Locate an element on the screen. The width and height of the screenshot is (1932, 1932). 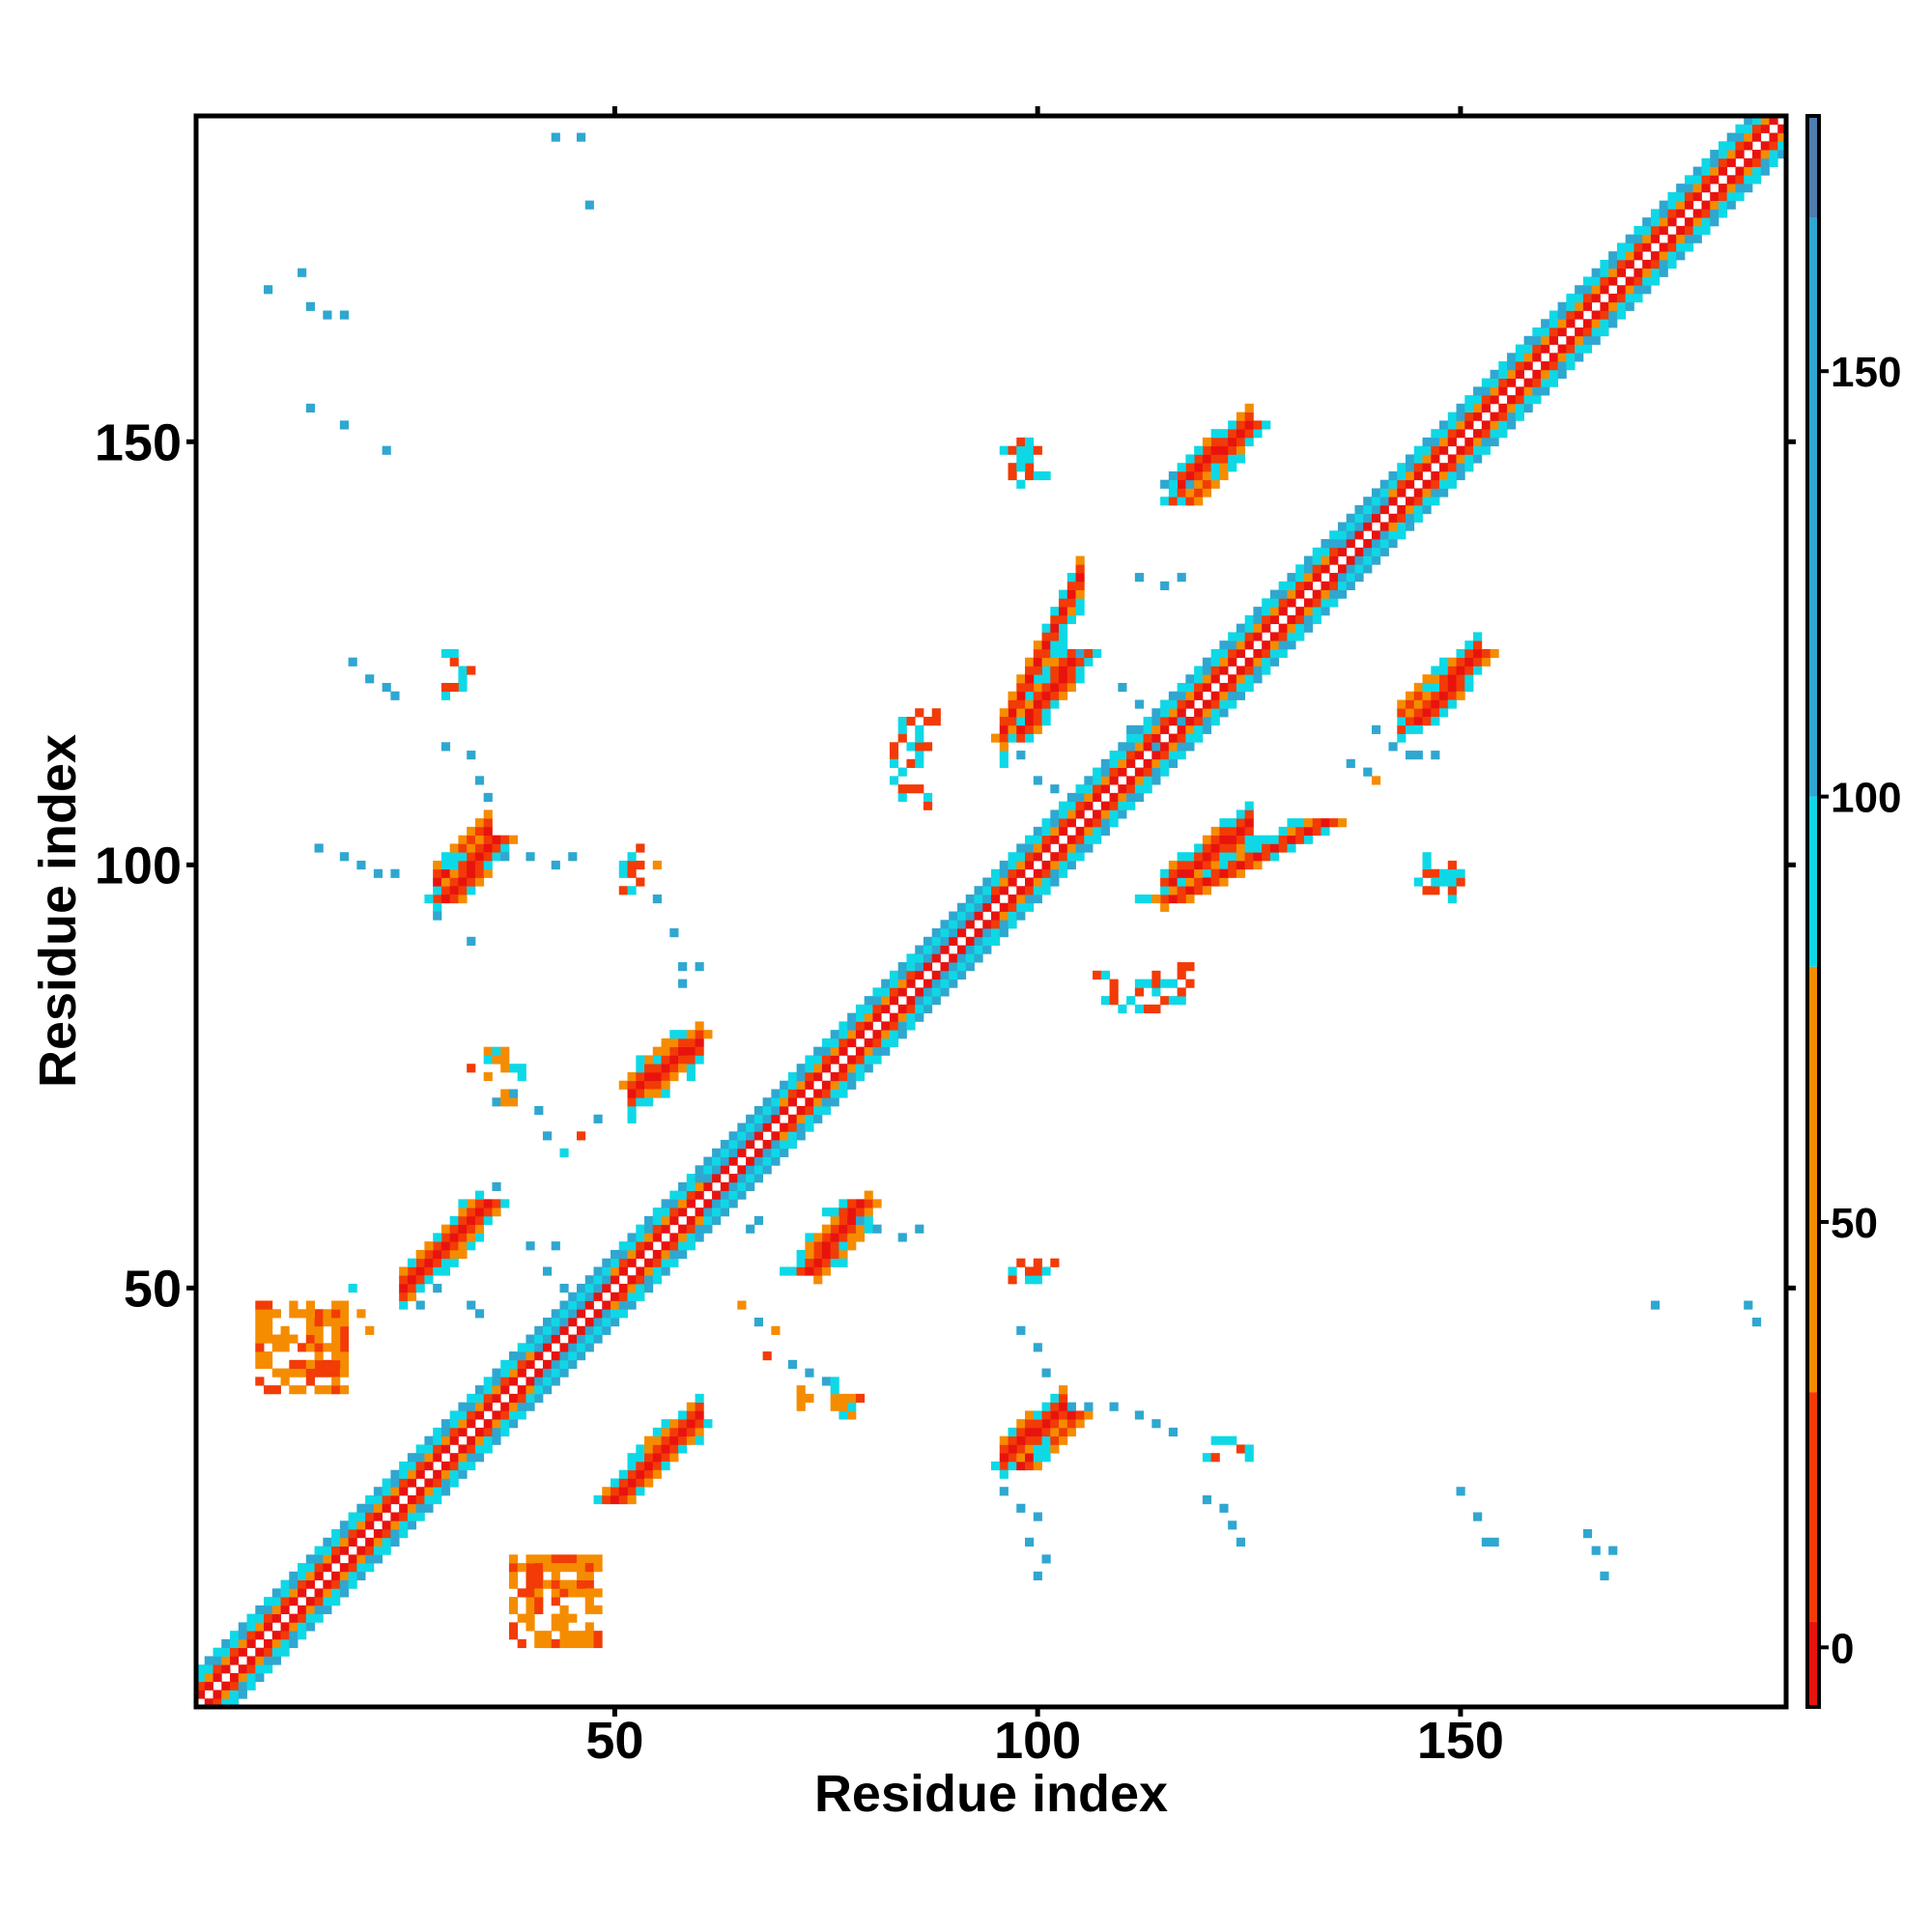
colorbar-band is located at coordinates (1813, 881).